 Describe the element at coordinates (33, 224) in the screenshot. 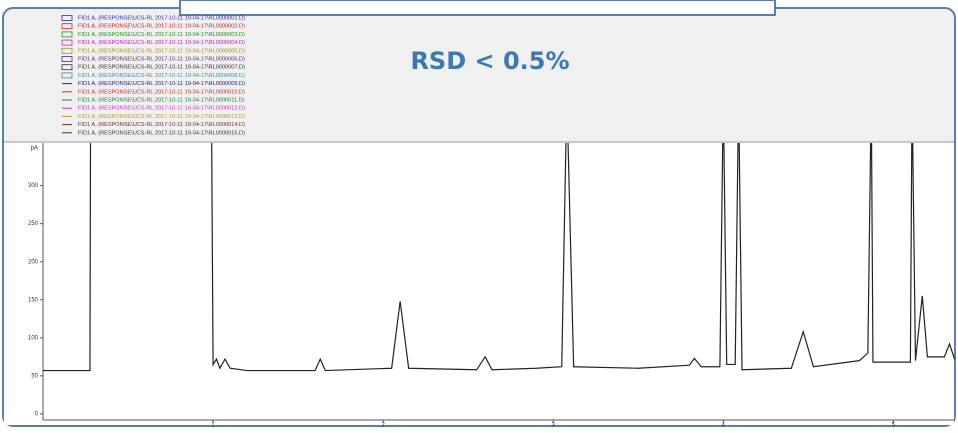

I see `y-tick-label: 250` at that location.